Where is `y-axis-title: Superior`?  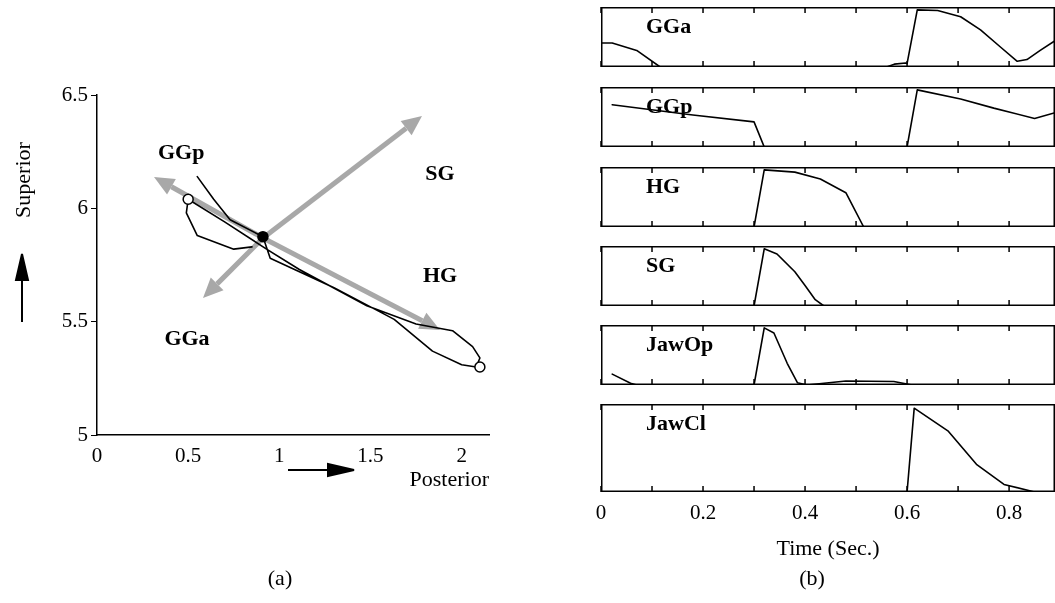 y-axis-title: Superior is located at coordinates (22, 179).